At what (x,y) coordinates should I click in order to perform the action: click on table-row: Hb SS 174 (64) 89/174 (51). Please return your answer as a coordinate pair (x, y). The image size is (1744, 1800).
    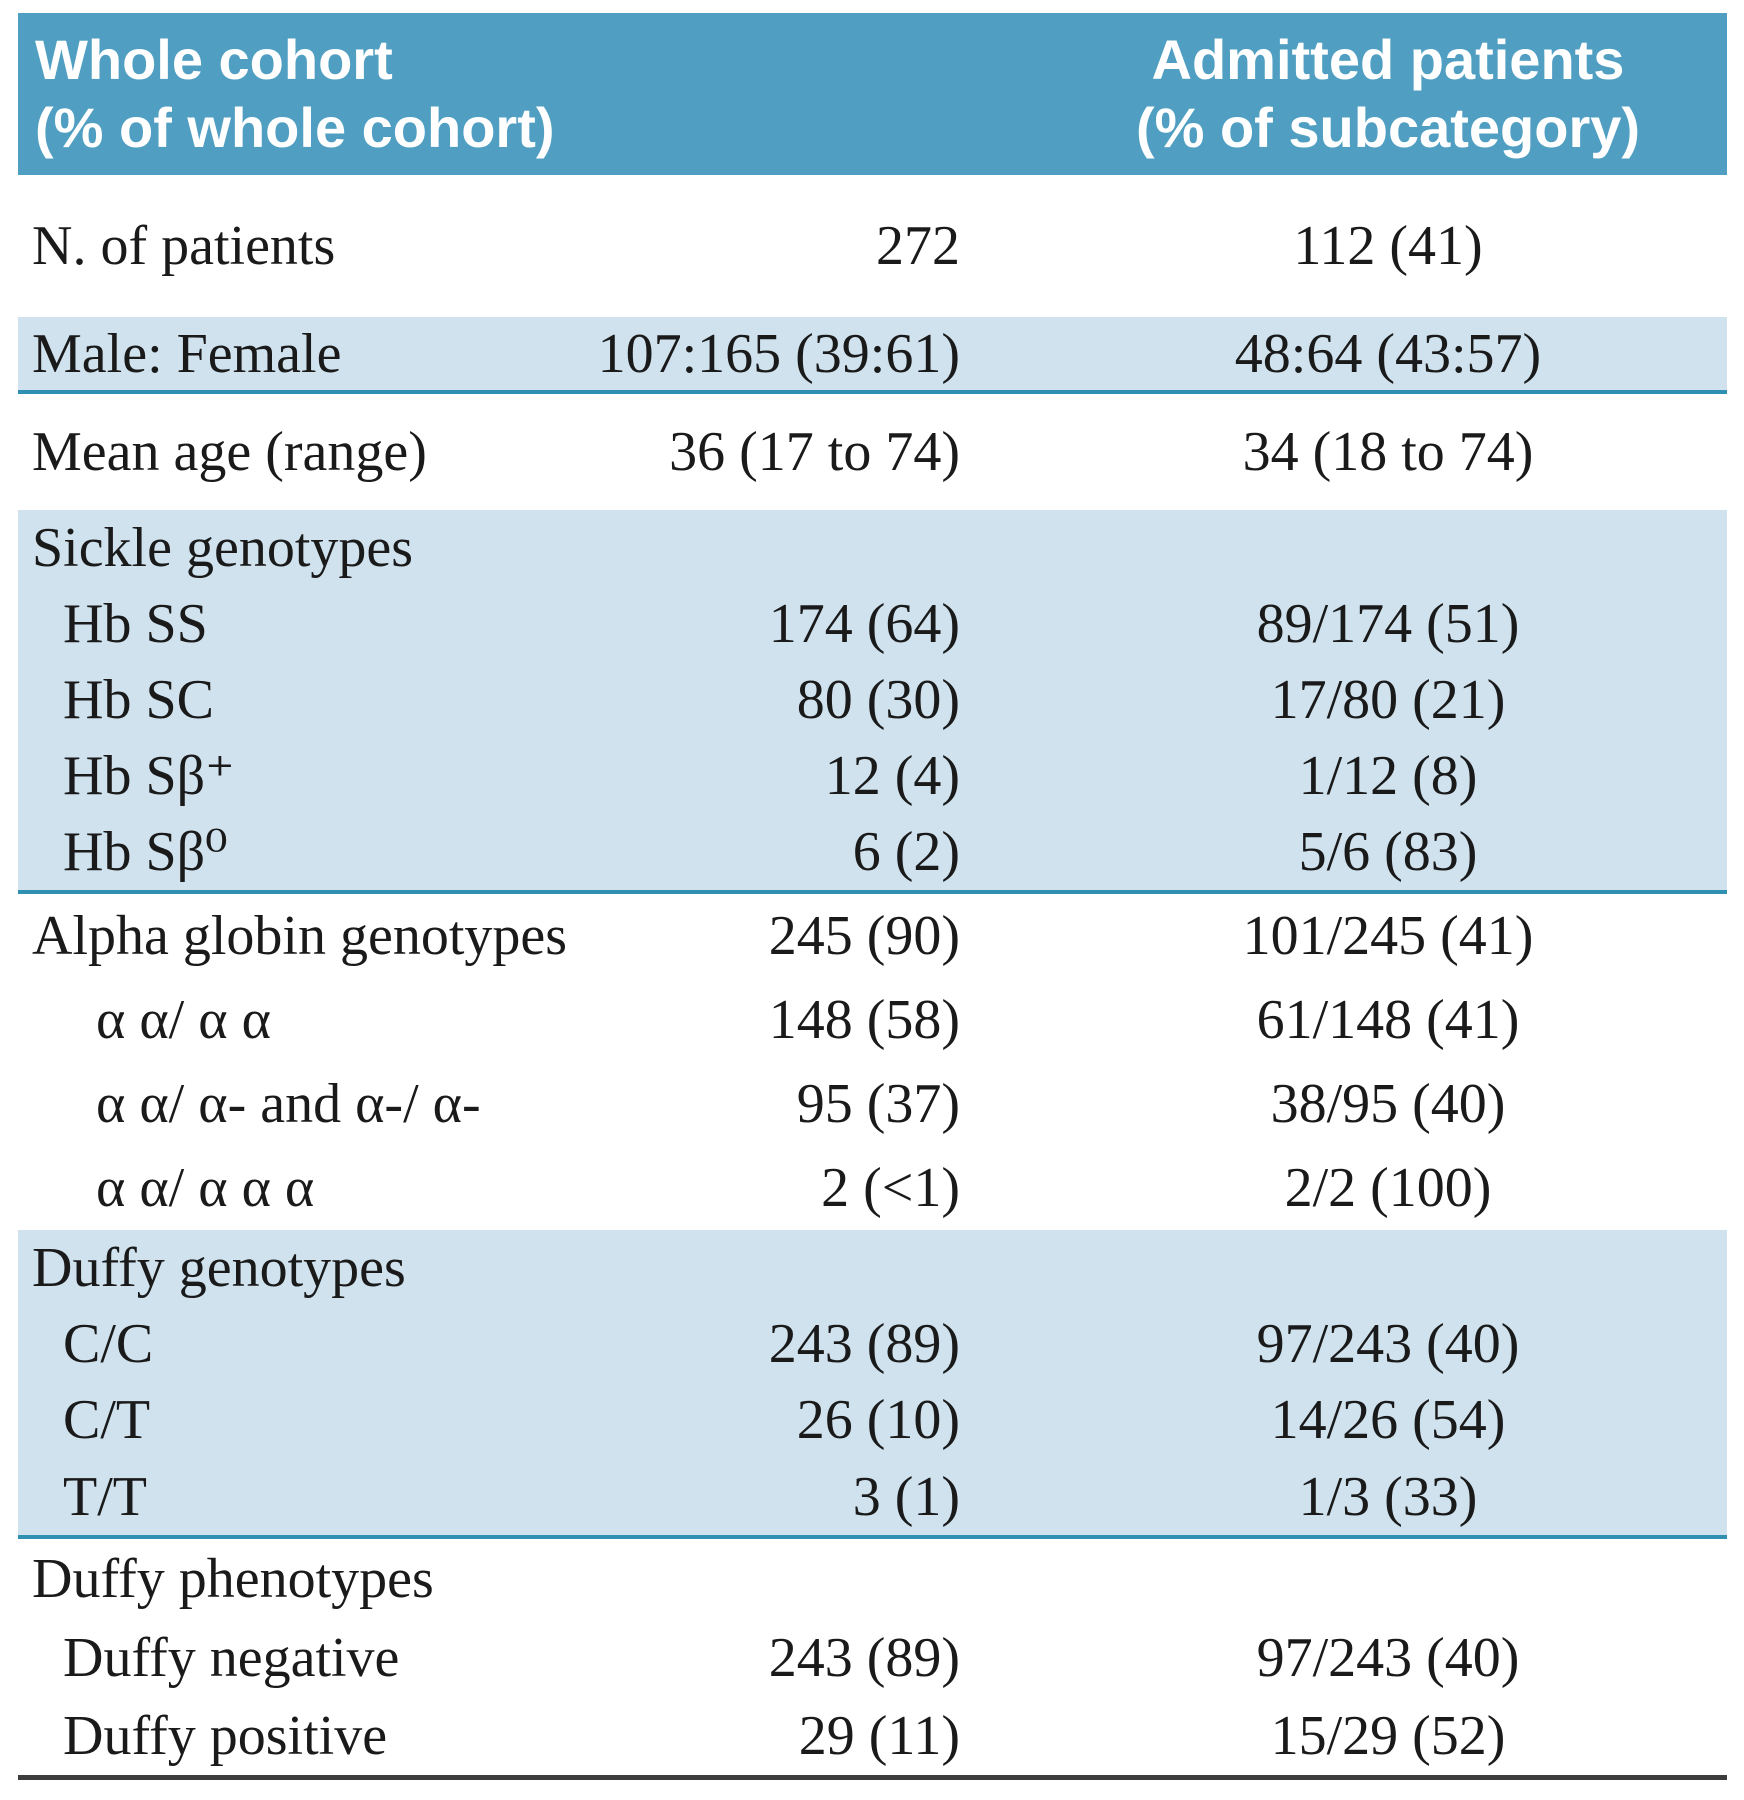
    Looking at the image, I should click on (872, 624).